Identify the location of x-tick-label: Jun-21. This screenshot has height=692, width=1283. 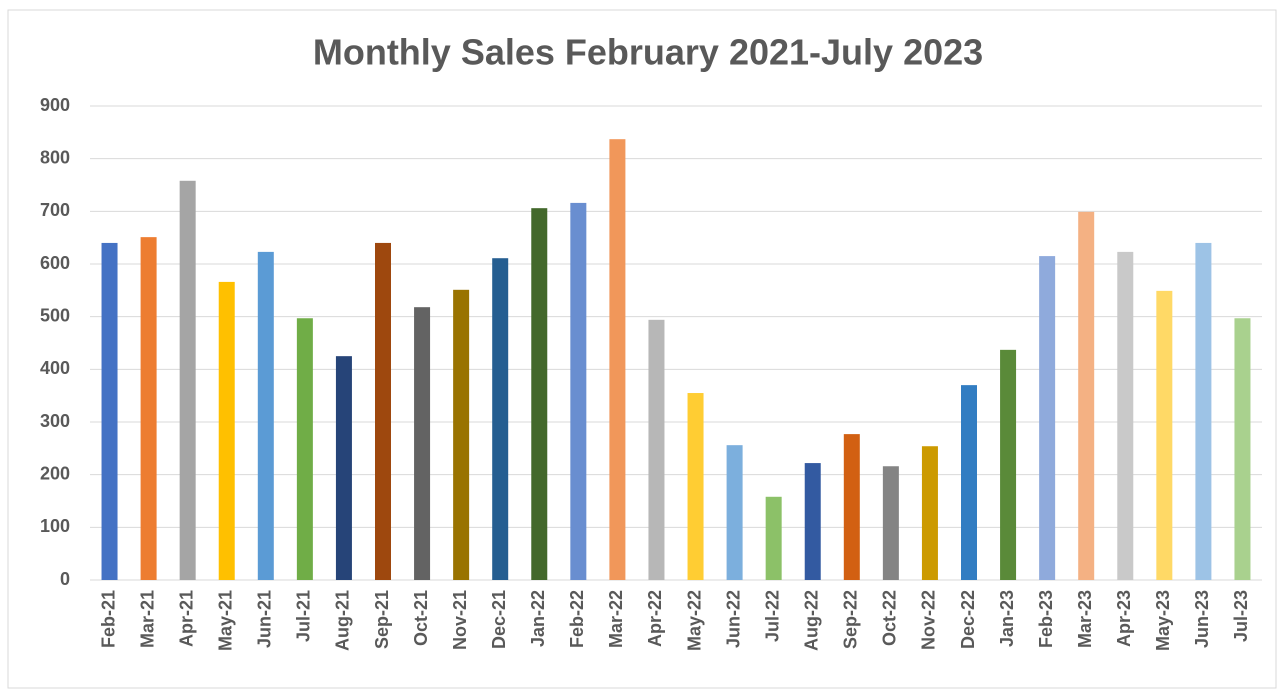
(265, 619).